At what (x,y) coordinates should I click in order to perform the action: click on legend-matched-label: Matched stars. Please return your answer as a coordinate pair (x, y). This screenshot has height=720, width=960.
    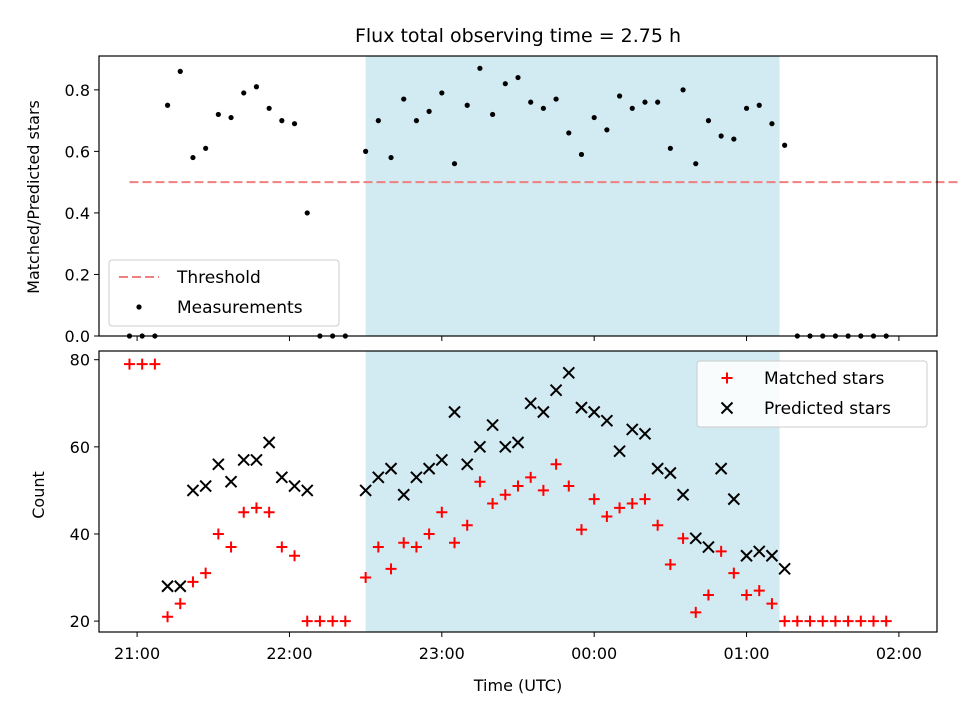
    Looking at the image, I should click on (824, 379).